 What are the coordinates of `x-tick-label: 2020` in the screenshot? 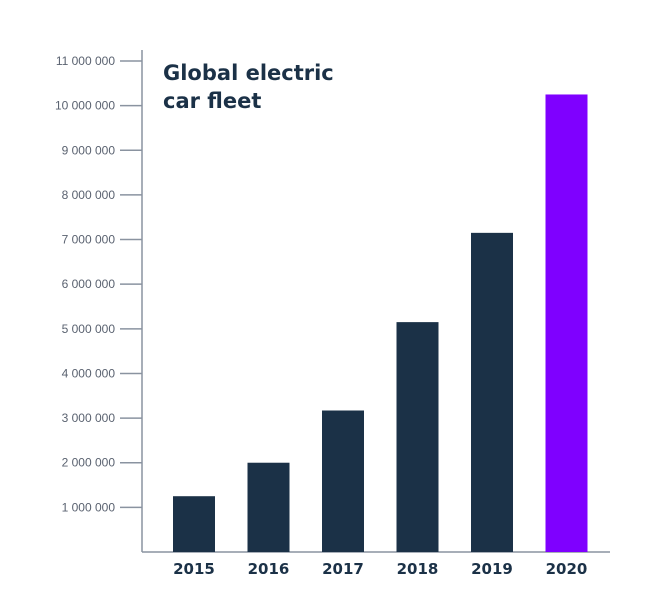 It's located at (567, 569).